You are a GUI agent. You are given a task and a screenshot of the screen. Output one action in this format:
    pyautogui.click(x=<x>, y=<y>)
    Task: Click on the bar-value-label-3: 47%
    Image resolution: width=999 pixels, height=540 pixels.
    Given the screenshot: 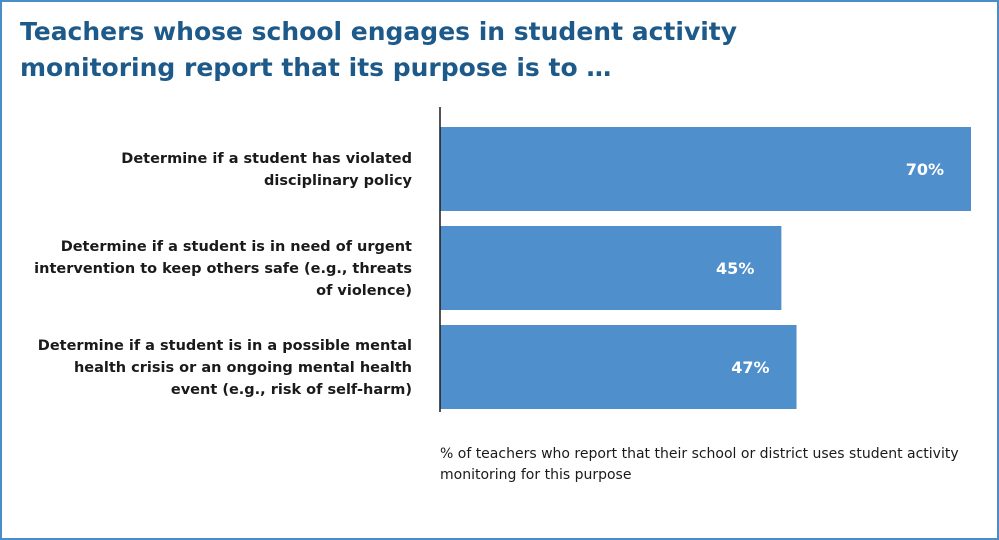 What is the action you would take?
    pyautogui.click(x=750, y=367)
    